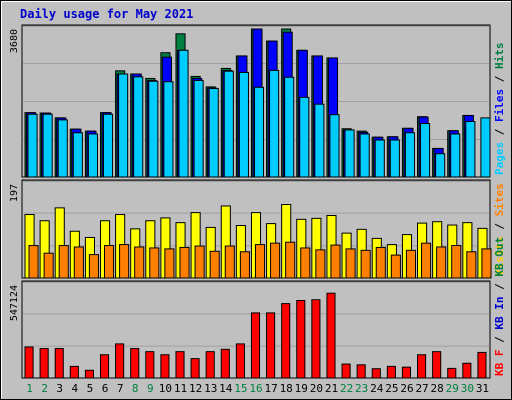 This screenshot has width=512, height=400. Describe the element at coordinates (499, 56) in the screenshot. I see `side-label-segment: Hits` at that location.